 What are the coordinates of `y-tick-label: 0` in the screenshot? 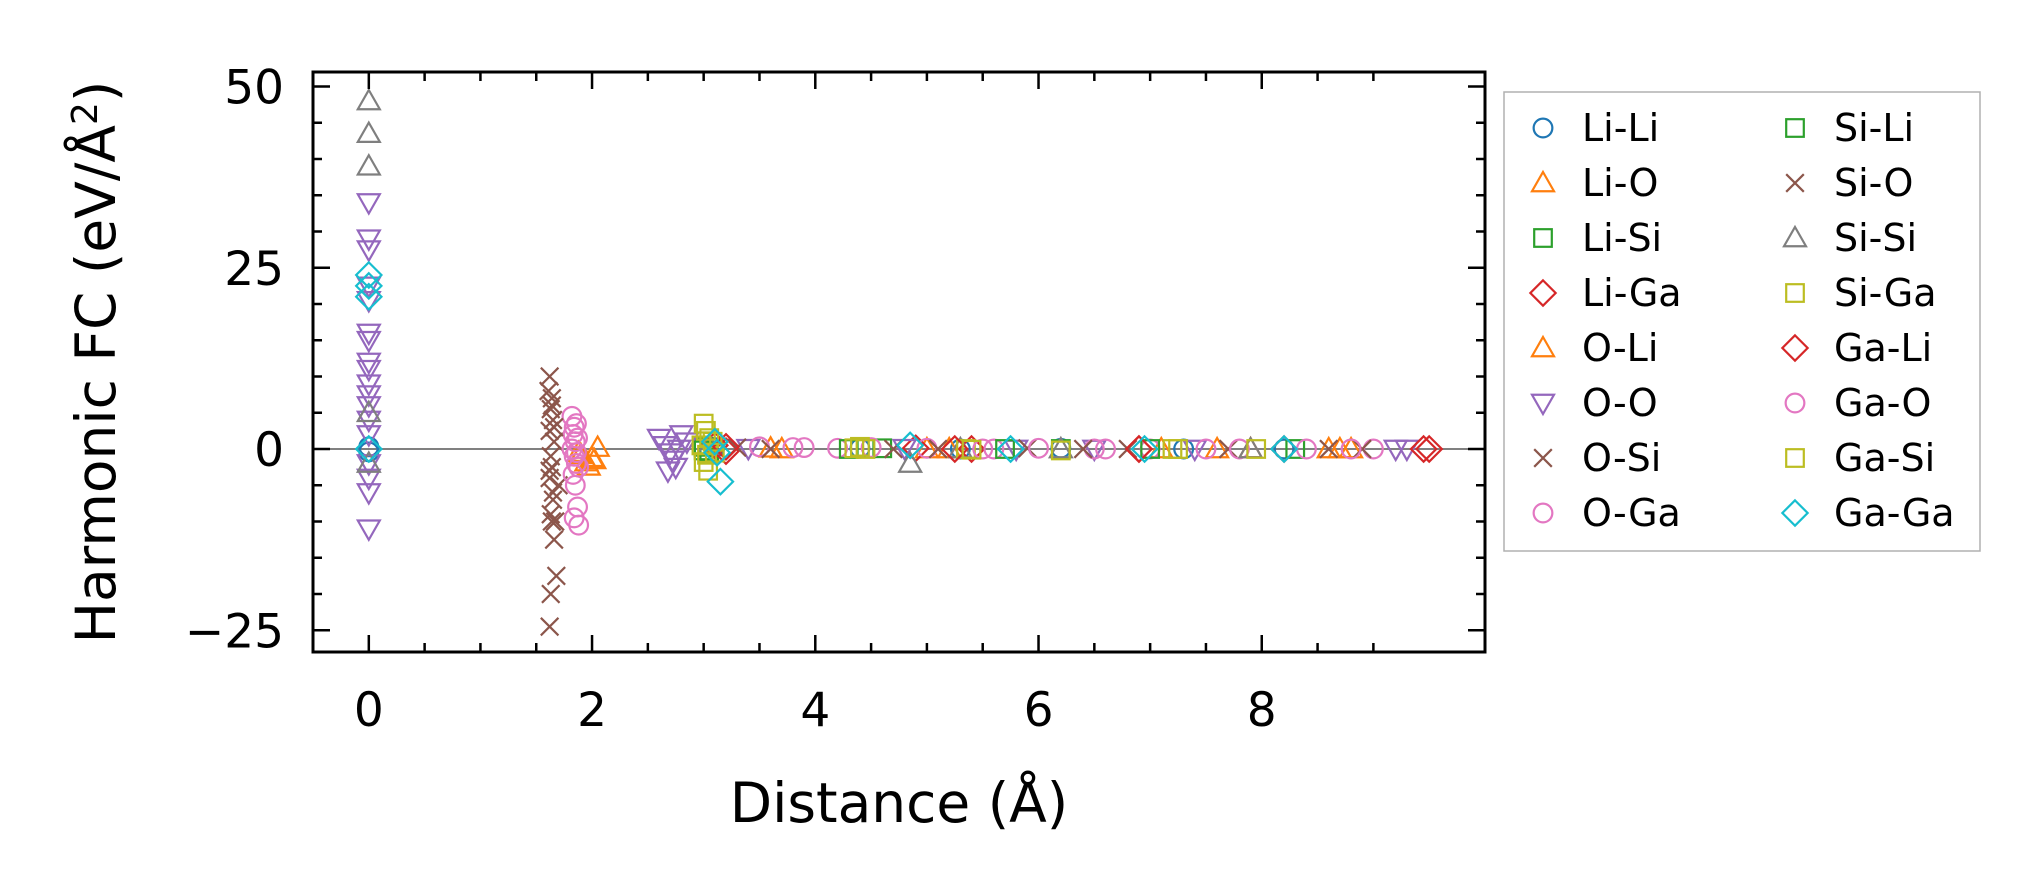 It's located at (269, 450).